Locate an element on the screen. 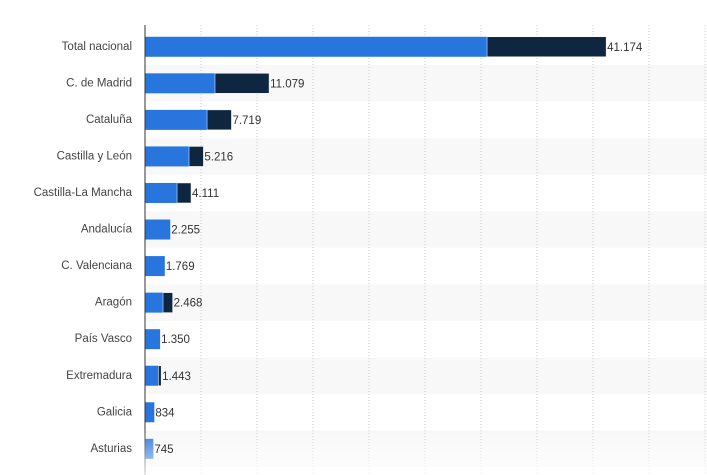  category-label: País Vasco is located at coordinates (103, 339).